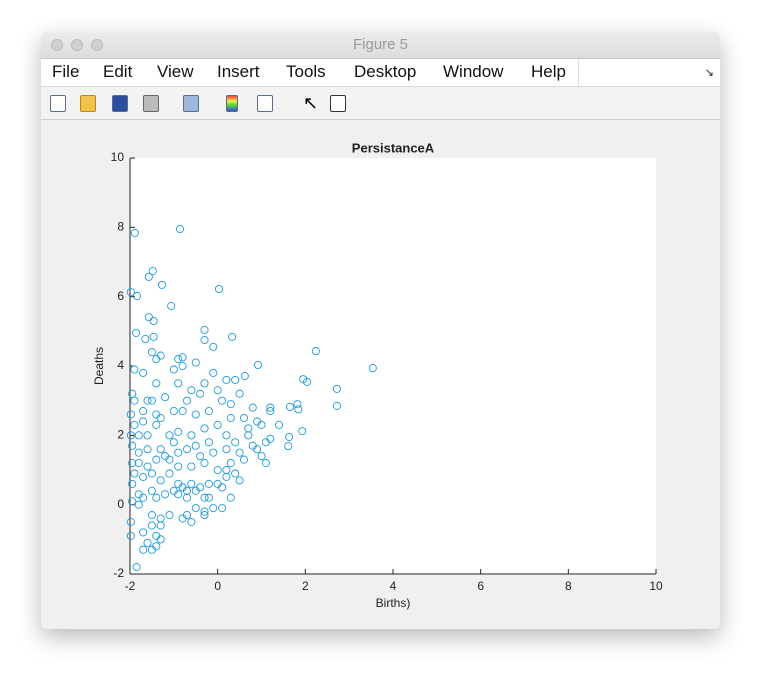 The width and height of the screenshot is (762, 681). What do you see at coordinates (88, 103) in the screenshot?
I see `open-icon` at bounding box center [88, 103].